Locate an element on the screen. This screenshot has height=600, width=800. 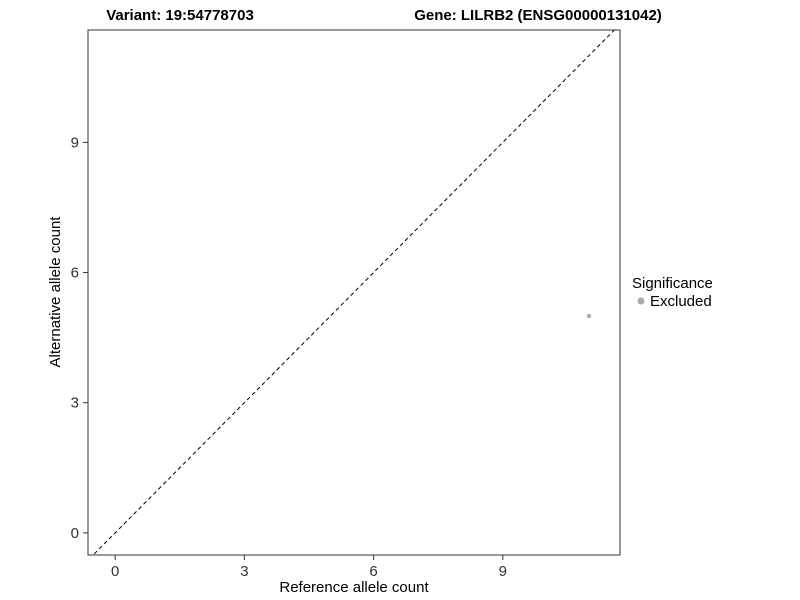
data-points is located at coordinates (589, 316).